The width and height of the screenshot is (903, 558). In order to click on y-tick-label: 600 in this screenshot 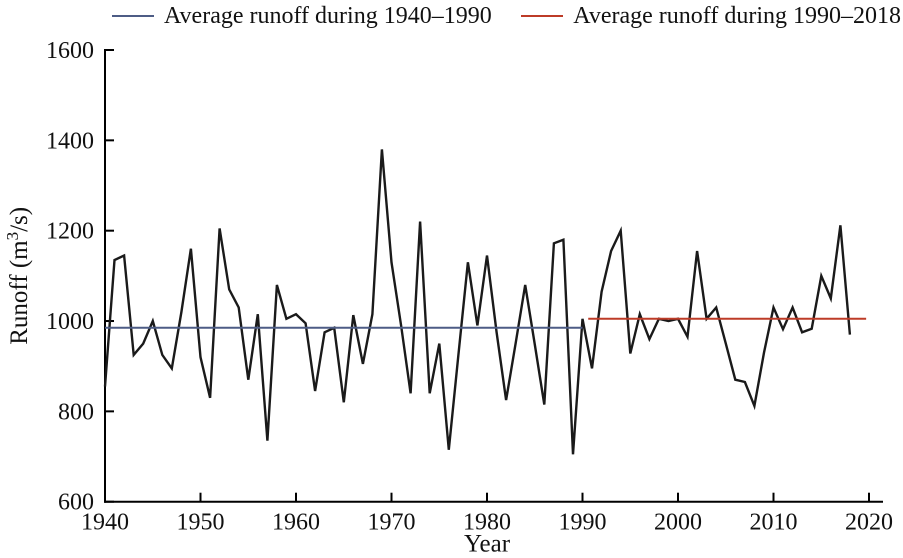, I will do `click(76, 503)`.